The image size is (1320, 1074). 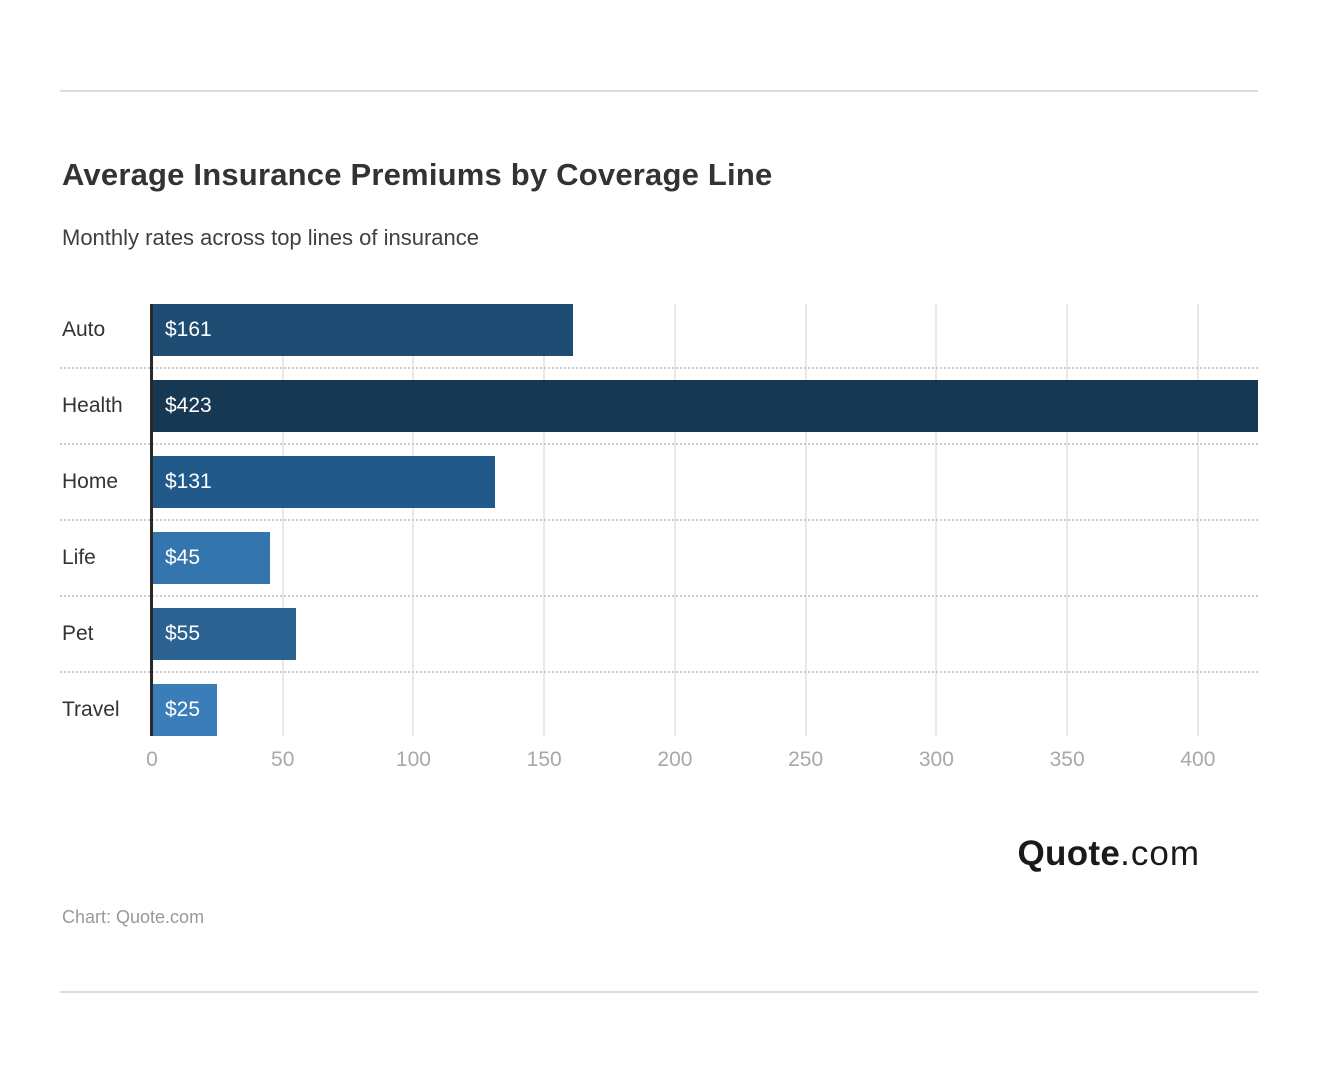 I want to click on bar: $25, so click(x=185, y=710).